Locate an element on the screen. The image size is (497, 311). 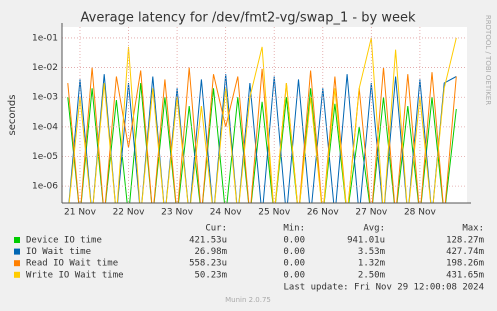
y-tick-label: 1e-04 is located at coordinates (45, 127).